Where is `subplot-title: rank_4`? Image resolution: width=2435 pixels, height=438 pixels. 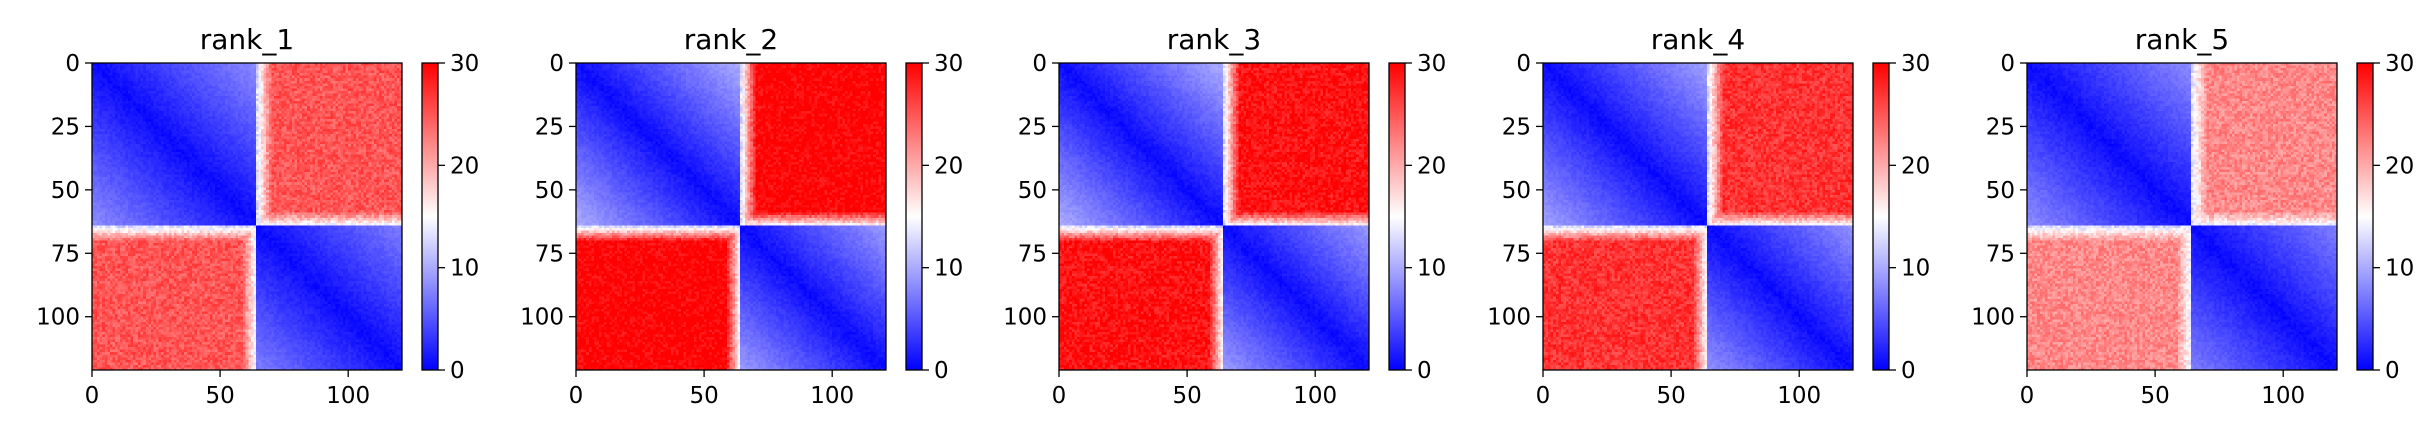 subplot-title: rank_4 is located at coordinates (1698, 39).